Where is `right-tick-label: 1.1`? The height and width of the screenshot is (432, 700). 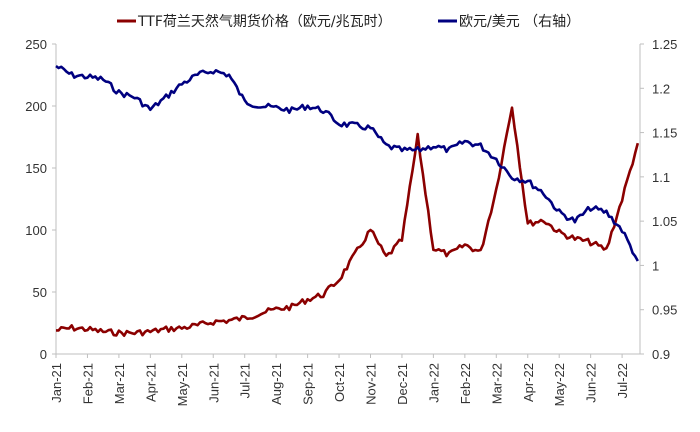
right-tick-label: 1.1 is located at coordinates (661, 177).